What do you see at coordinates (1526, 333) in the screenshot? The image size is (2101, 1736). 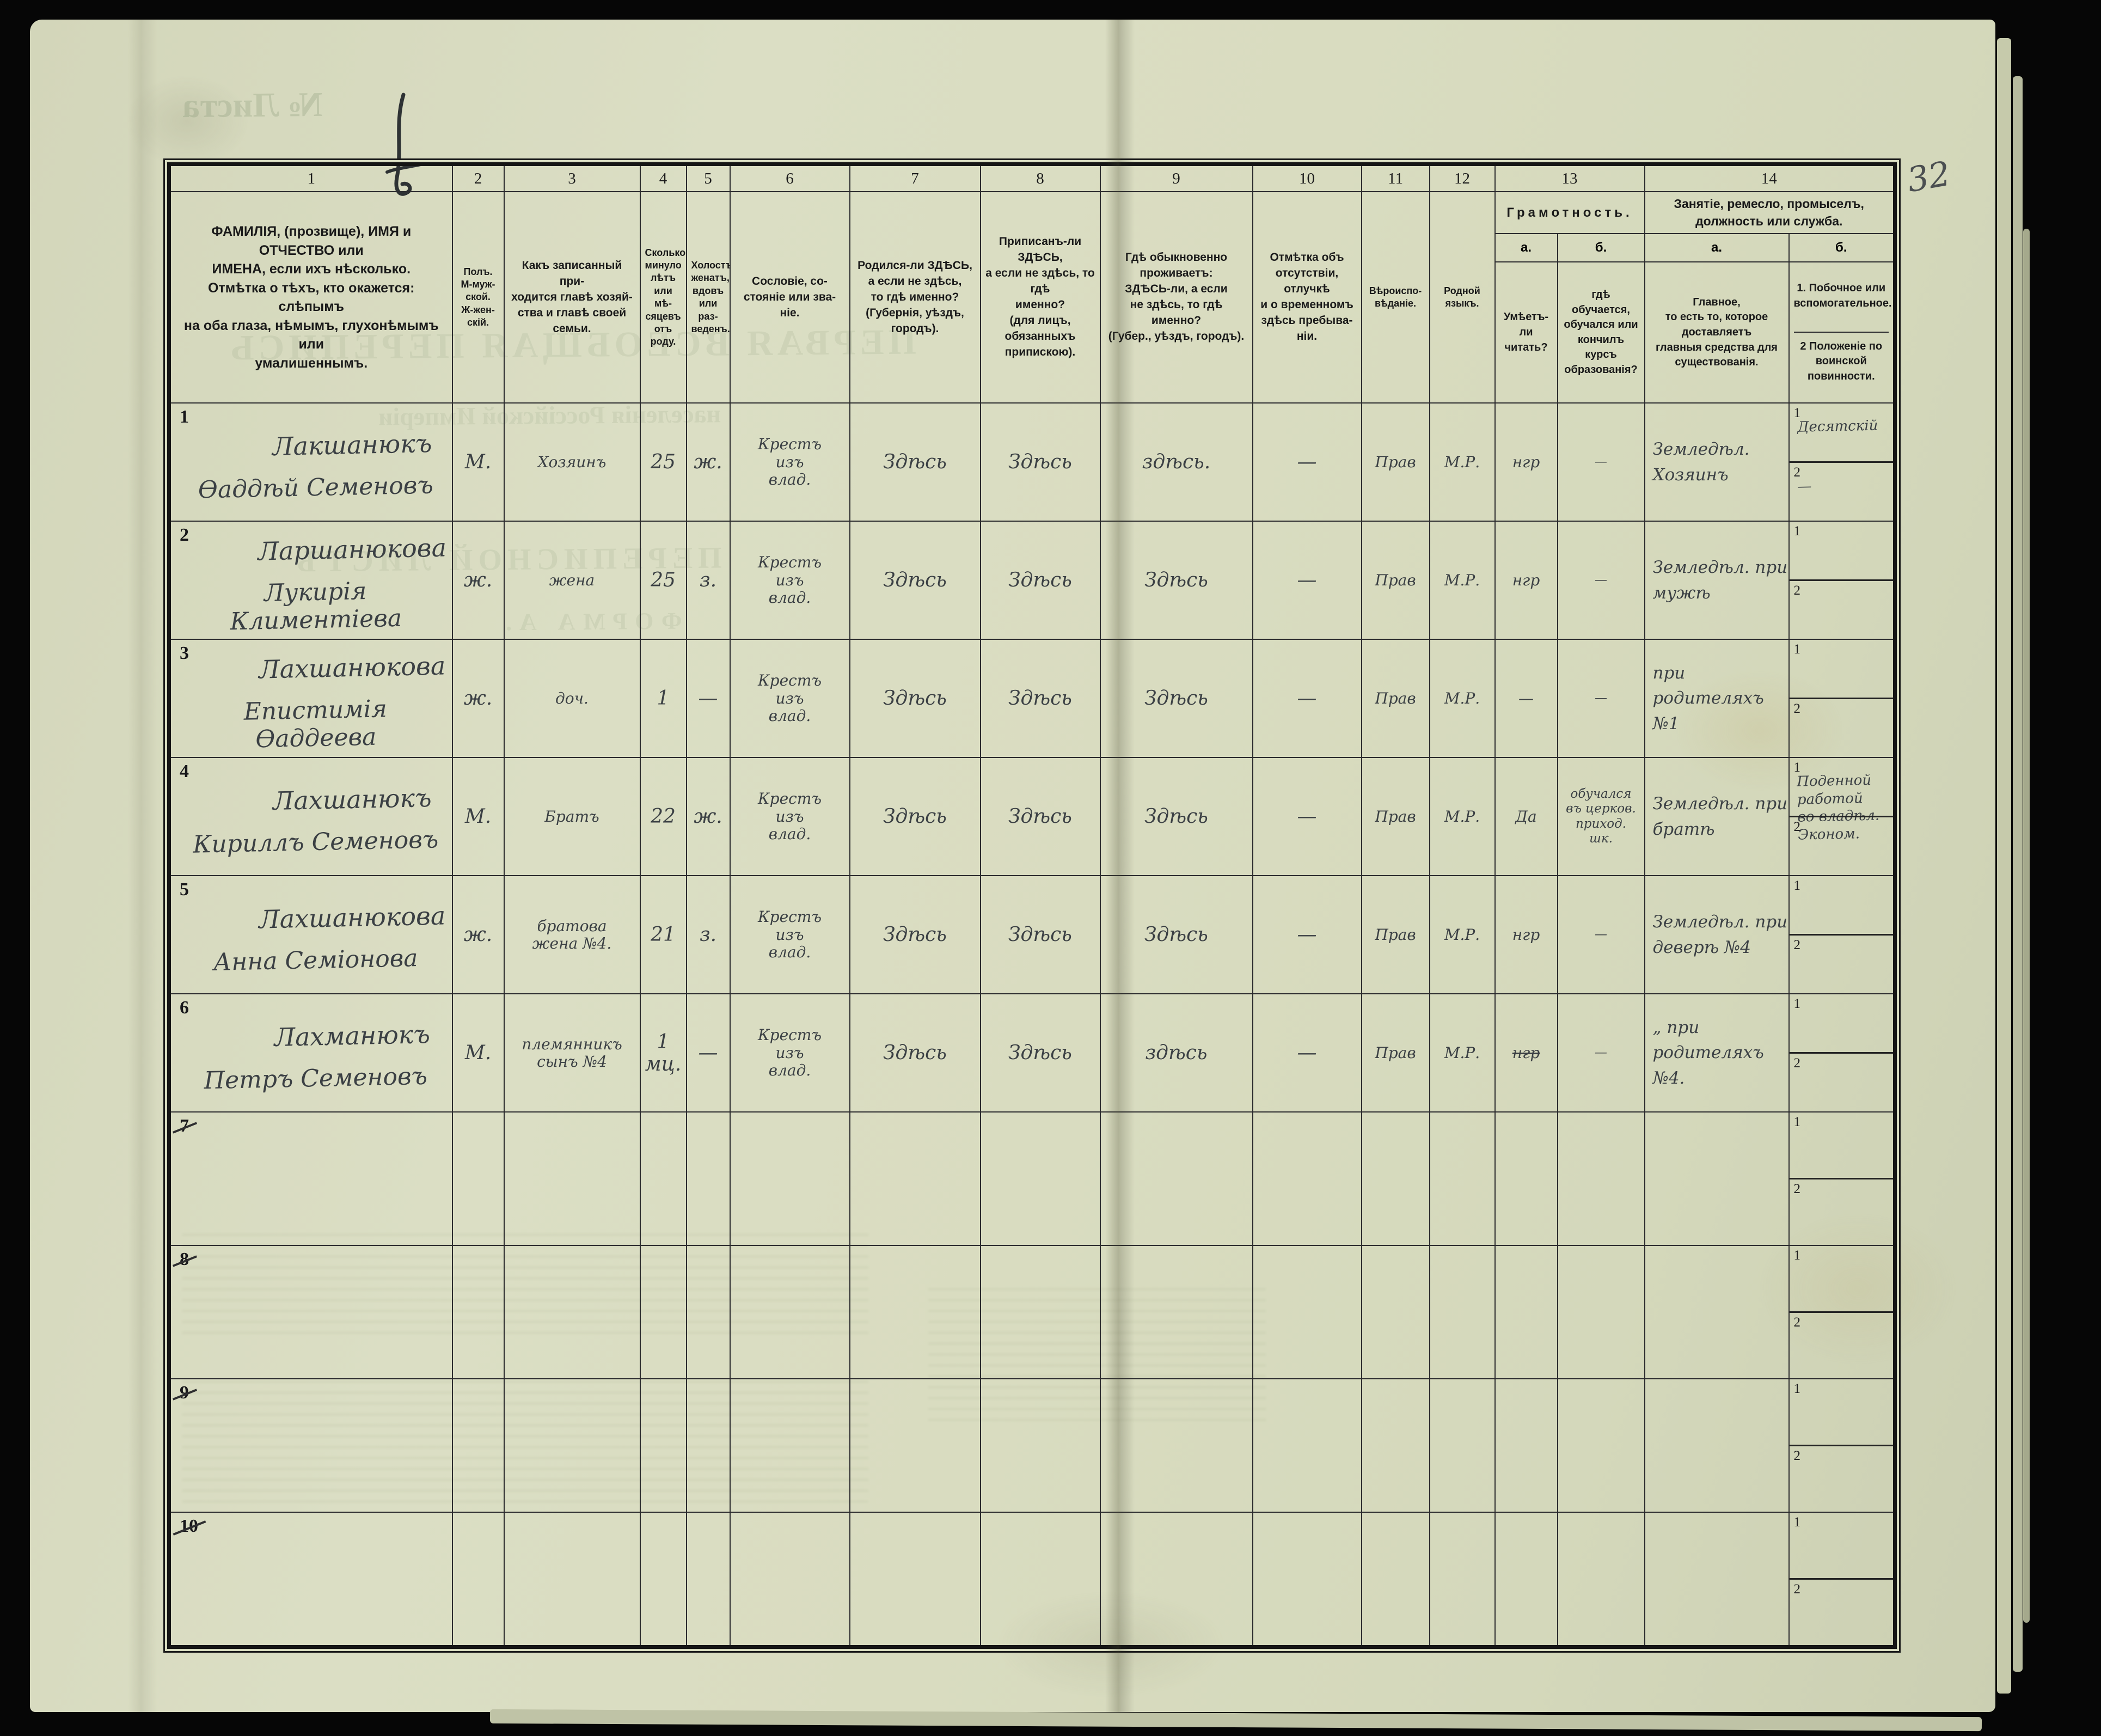 I see `header-can-read: Умѣетъ- ли читать?` at bounding box center [1526, 333].